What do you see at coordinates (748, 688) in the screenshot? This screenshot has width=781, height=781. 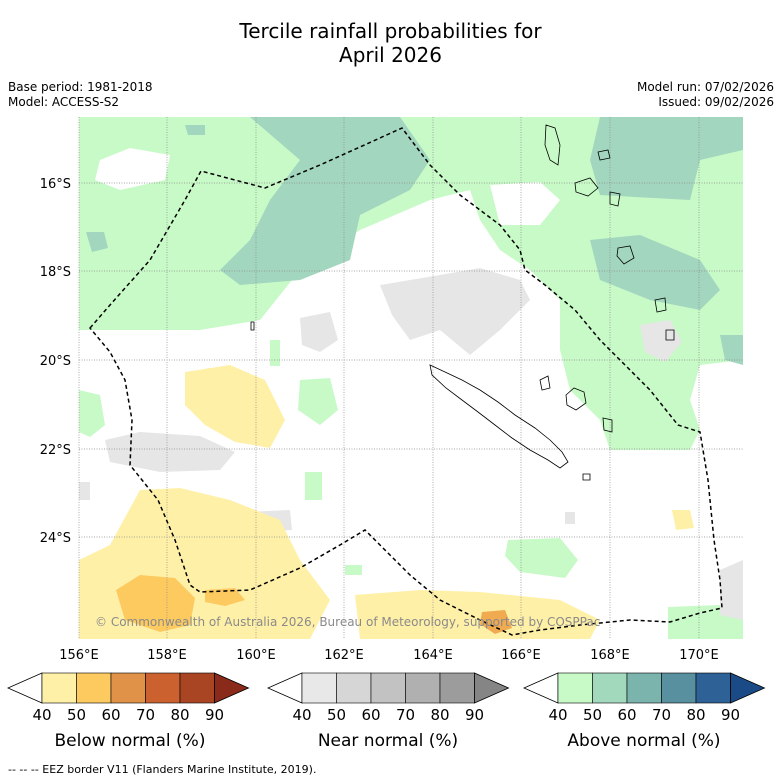 I see `above-colorbar-right-arrow` at bounding box center [748, 688].